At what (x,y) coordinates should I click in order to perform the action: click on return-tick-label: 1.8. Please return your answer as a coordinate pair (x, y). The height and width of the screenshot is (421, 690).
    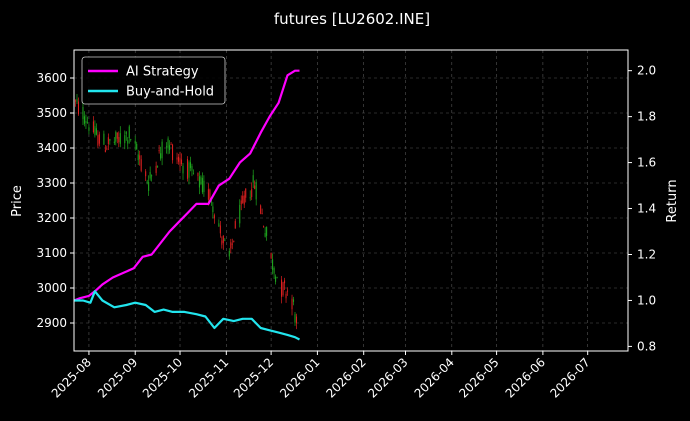
    Looking at the image, I should click on (646, 117).